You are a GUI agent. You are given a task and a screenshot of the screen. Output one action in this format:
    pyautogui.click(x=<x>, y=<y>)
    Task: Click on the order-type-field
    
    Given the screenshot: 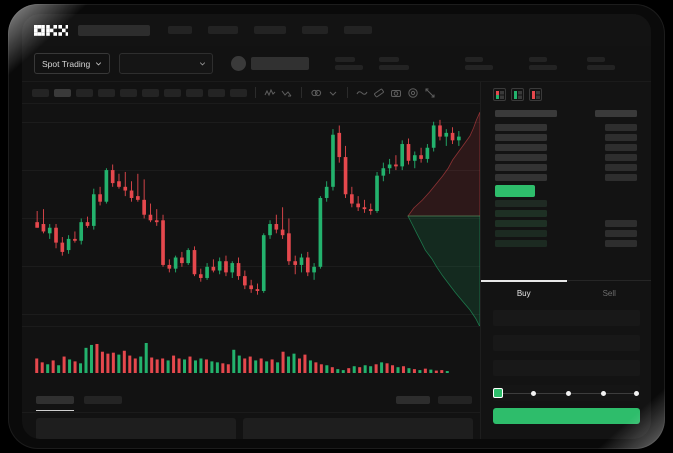 What is the action you would take?
    pyautogui.click(x=566, y=318)
    